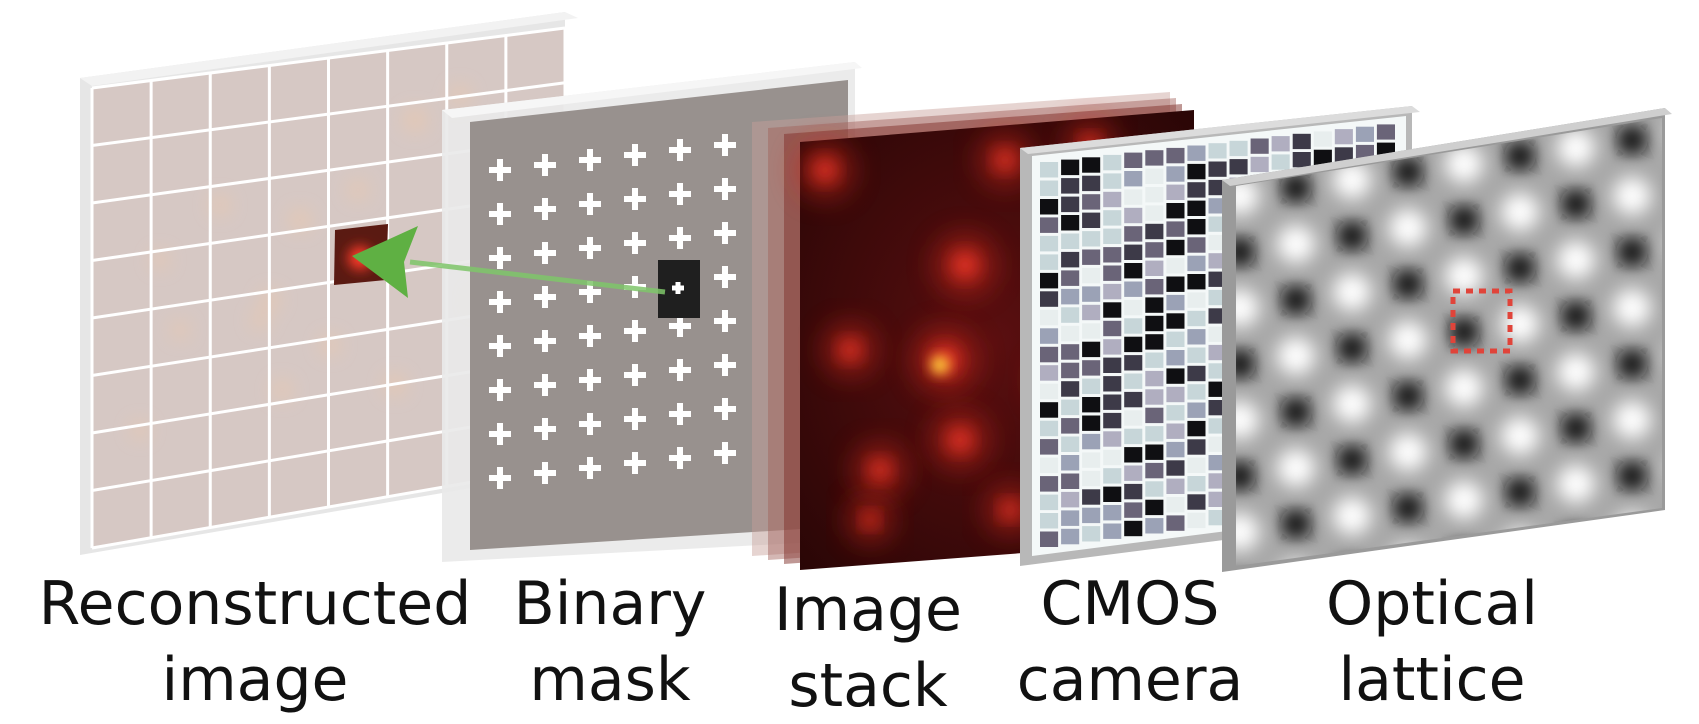 The height and width of the screenshot is (724, 1699). I want to click on label-optical-lattice: Optical lattice, so click(1432, 642).